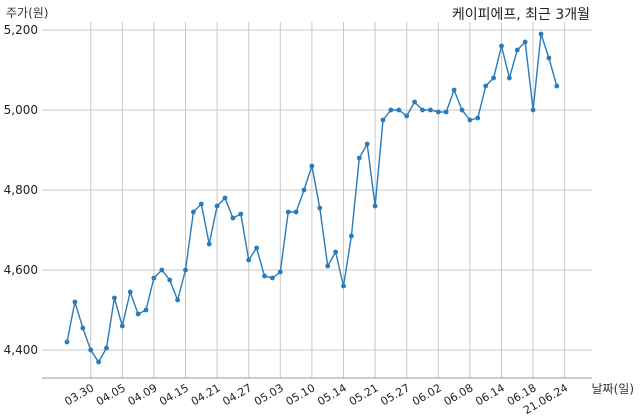 Image resolution: width=640 pixels, height=419 pixels. What do you see at coordinates (21, 270) in the screenshot?
I see `y-tick-label: 4,600` at bounding box center [21, 270].